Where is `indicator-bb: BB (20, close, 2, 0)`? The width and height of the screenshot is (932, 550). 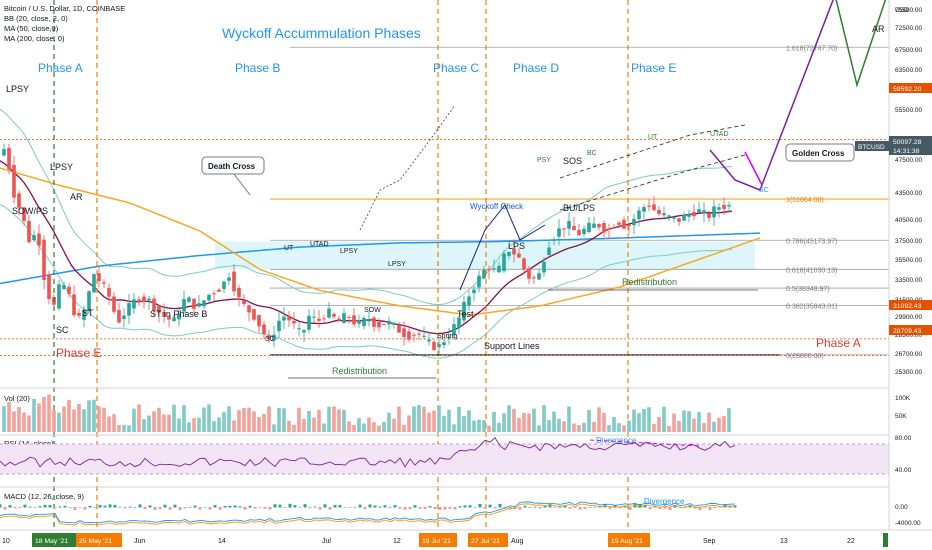 indicator-bb: BB (20, close, 2, 0) is located at coordinates (36, 18).